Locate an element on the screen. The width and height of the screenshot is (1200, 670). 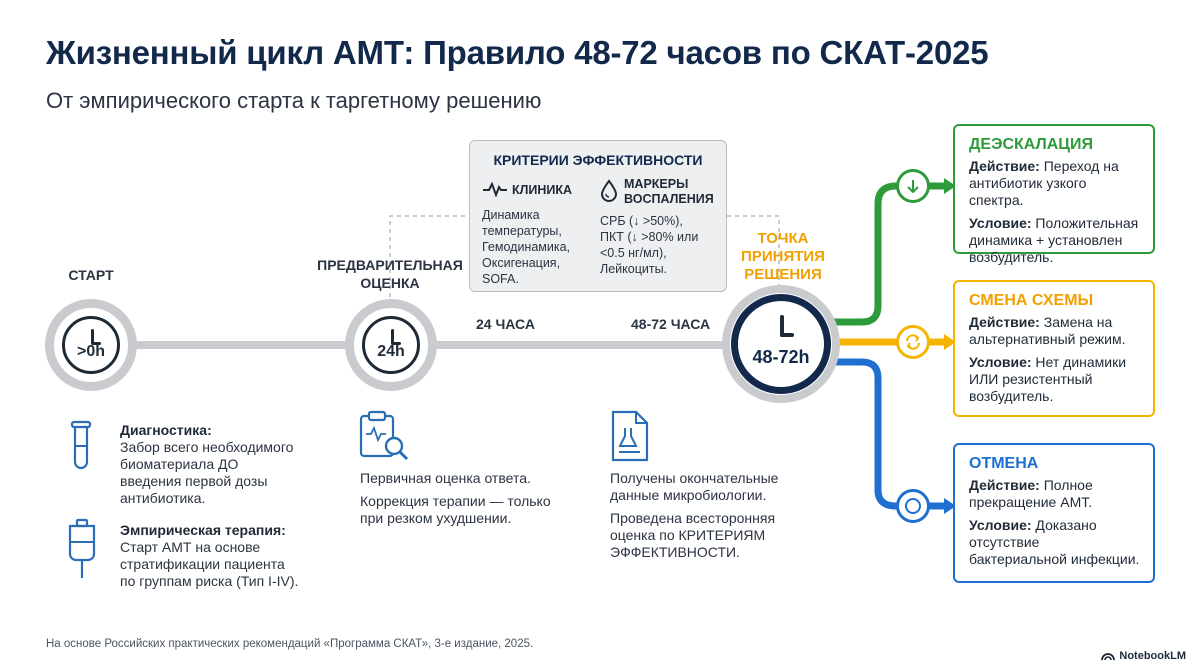
decision-info-line: Проведена всесторонняя is located at coordinates (693, 518).